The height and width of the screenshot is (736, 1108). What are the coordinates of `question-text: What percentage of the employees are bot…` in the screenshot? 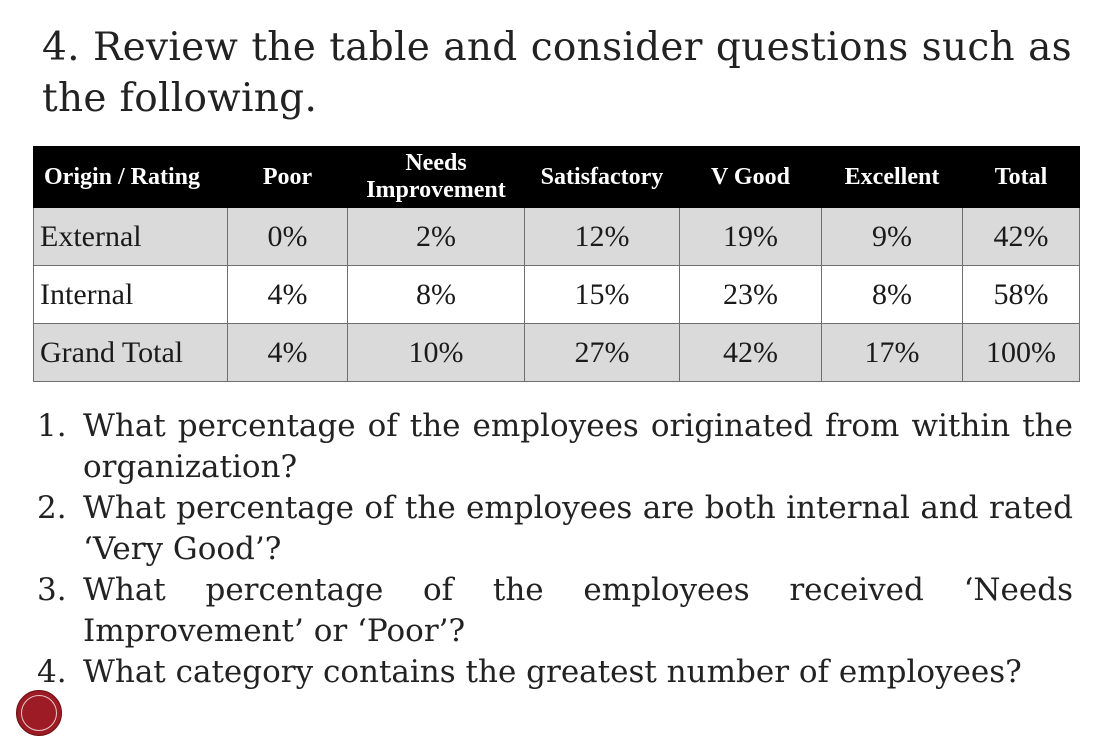 It's located at (578, 528).